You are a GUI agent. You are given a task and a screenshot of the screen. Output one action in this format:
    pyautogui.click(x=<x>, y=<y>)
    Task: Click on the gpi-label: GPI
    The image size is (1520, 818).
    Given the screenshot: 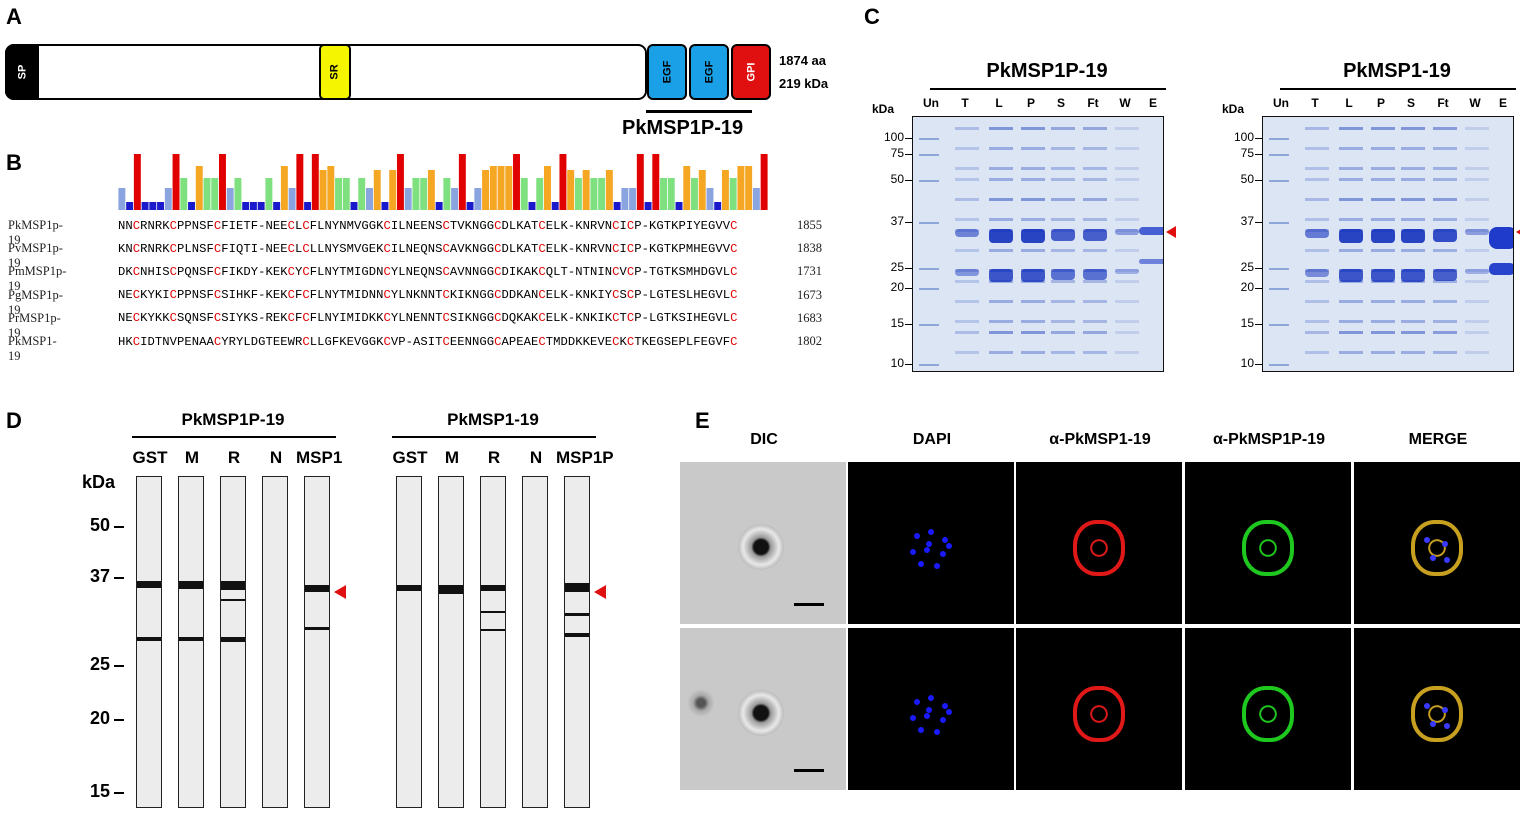 What is the action you would take?
    pyautogui.click(x=750, y=72)
    